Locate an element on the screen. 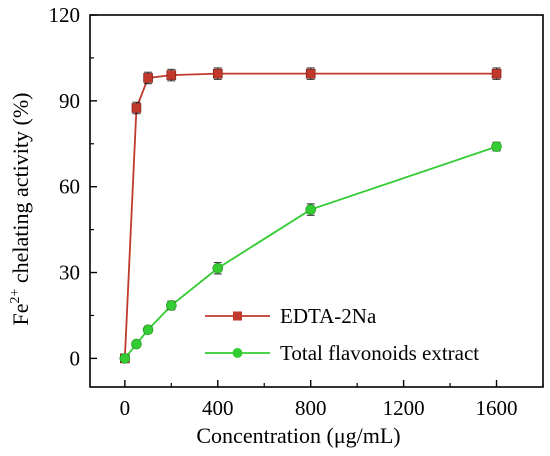  y-axis-title-prefix: Fe is located at coordinates (20, 315).